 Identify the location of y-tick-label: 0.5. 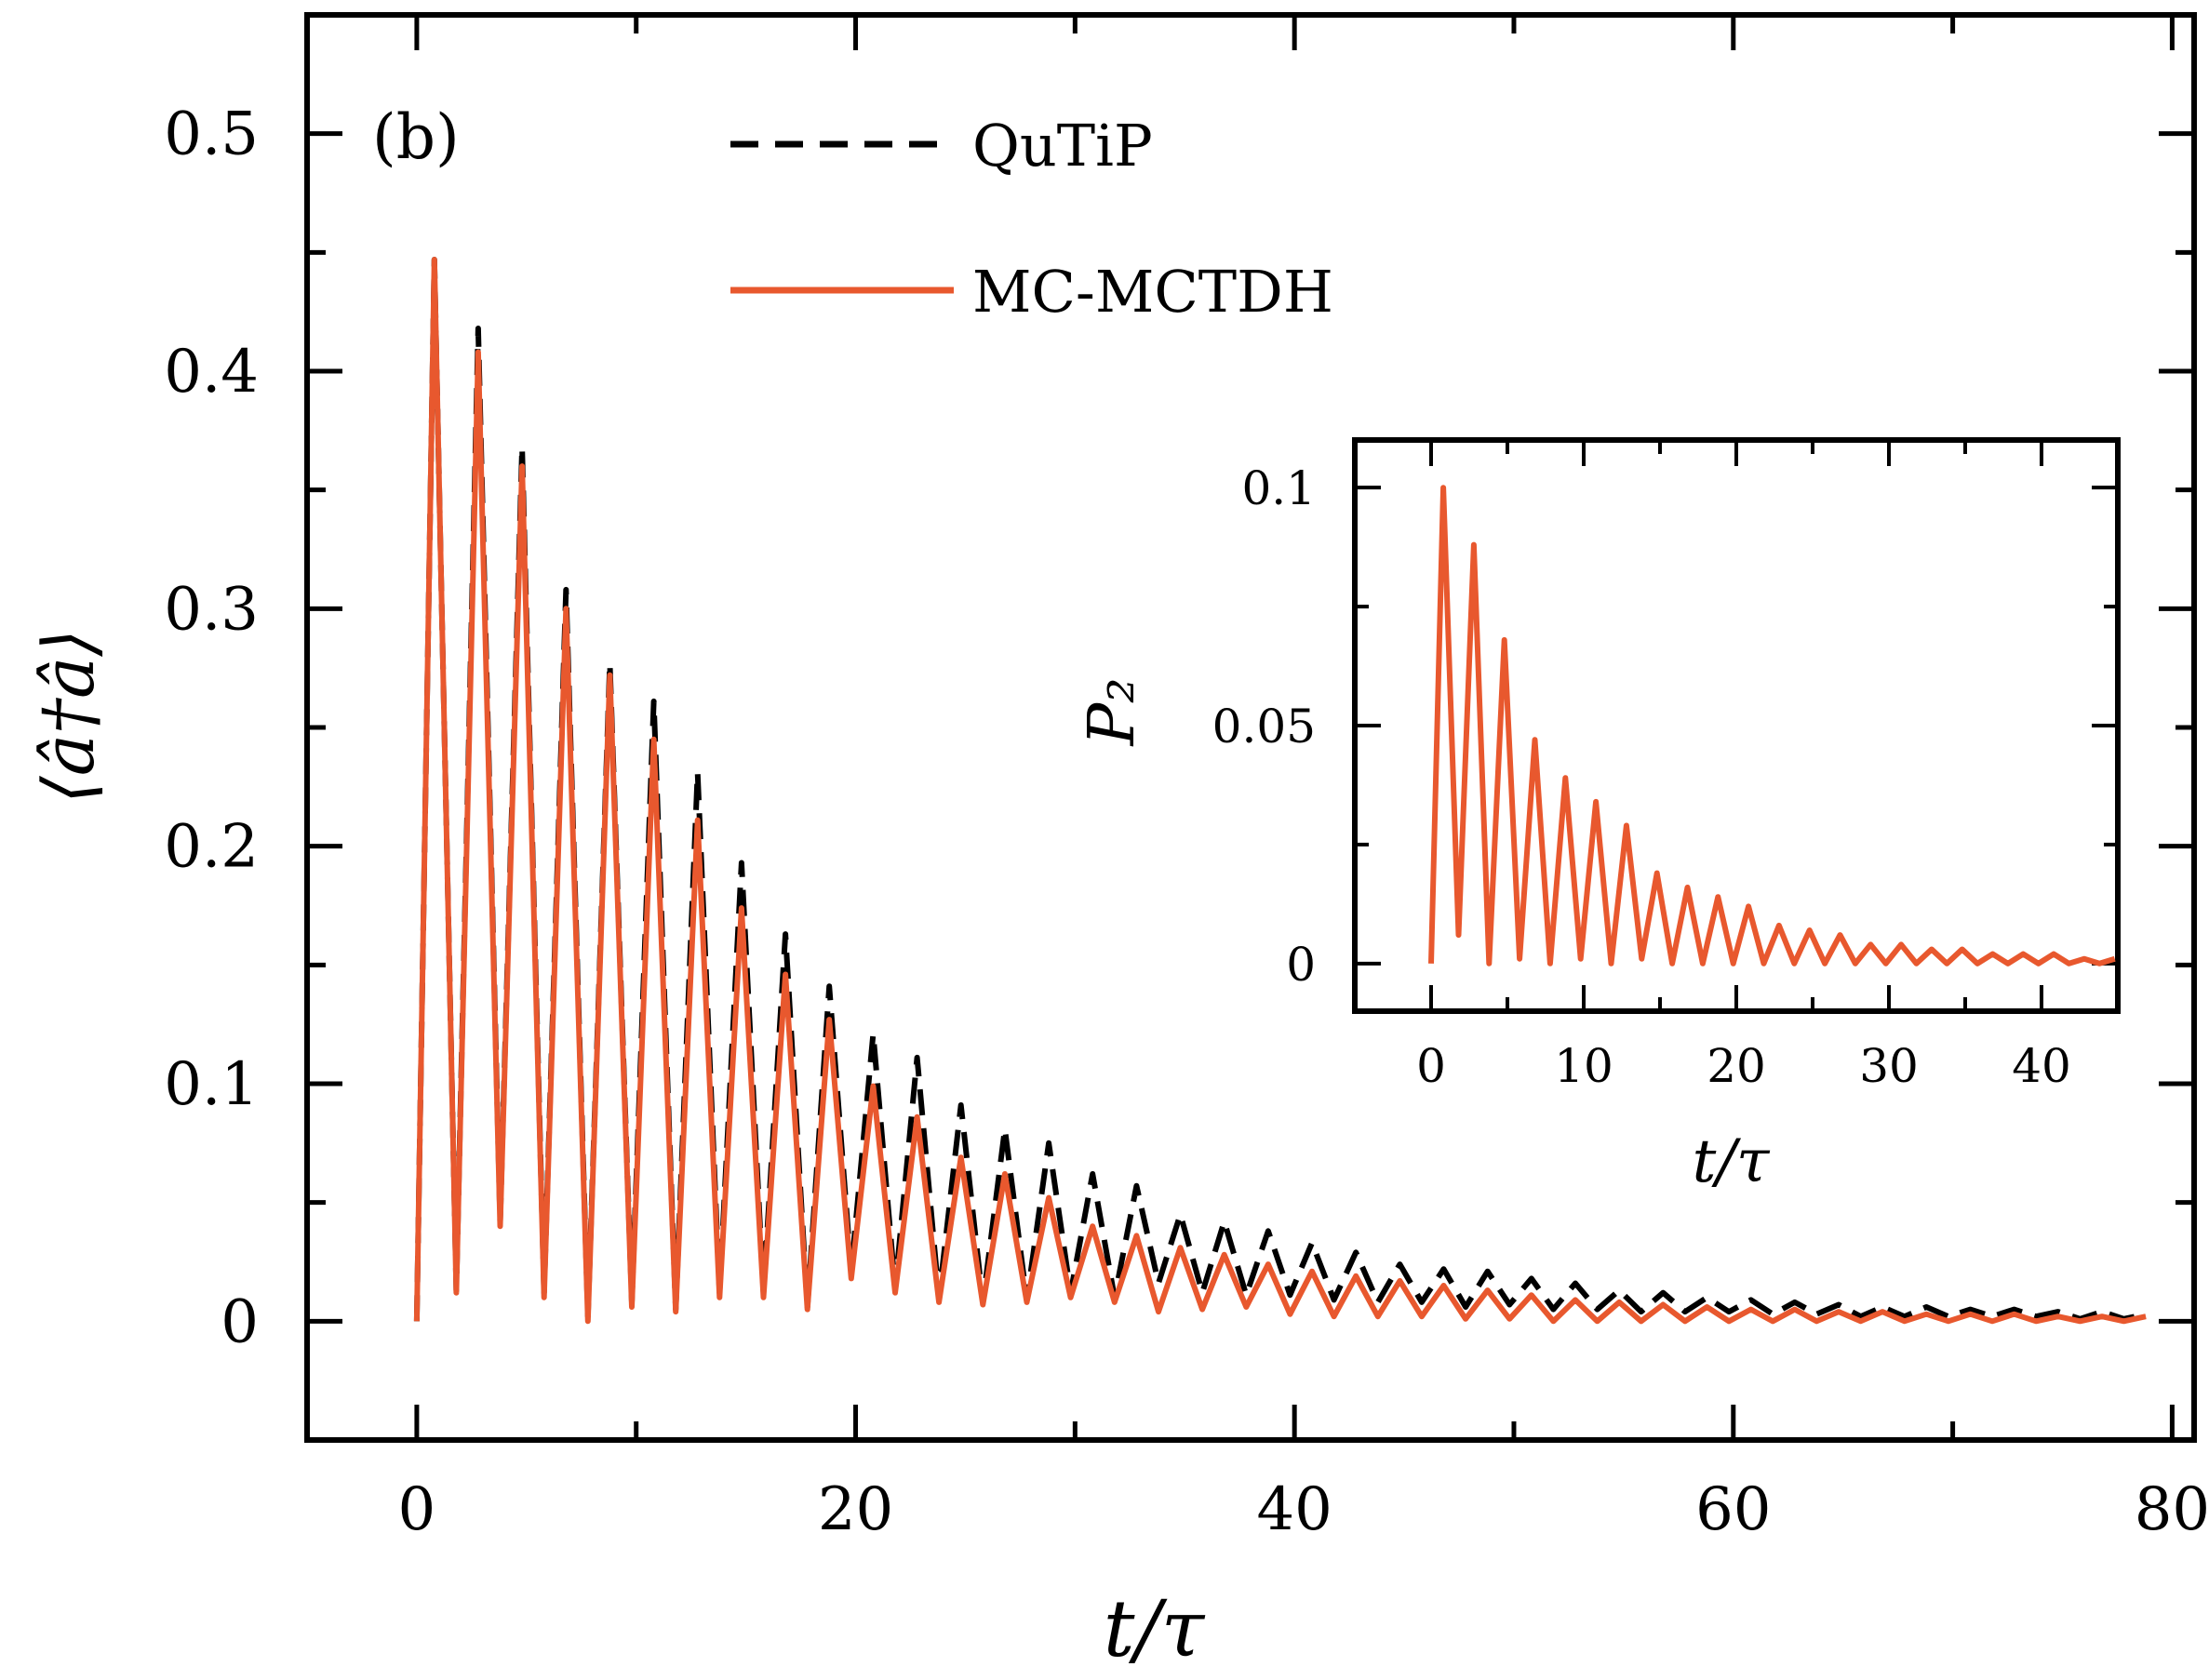
(212, 134).